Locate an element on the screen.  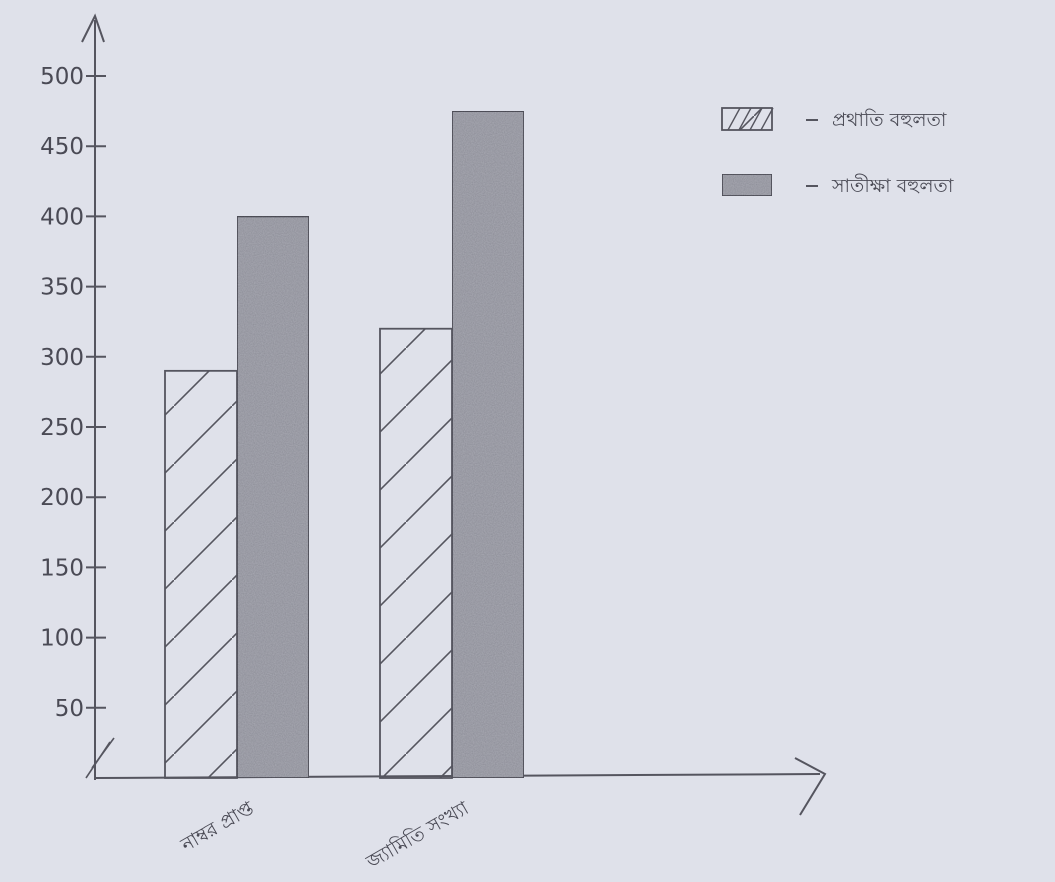
y-tick-label: 450 is located at coordinates (62, 147).